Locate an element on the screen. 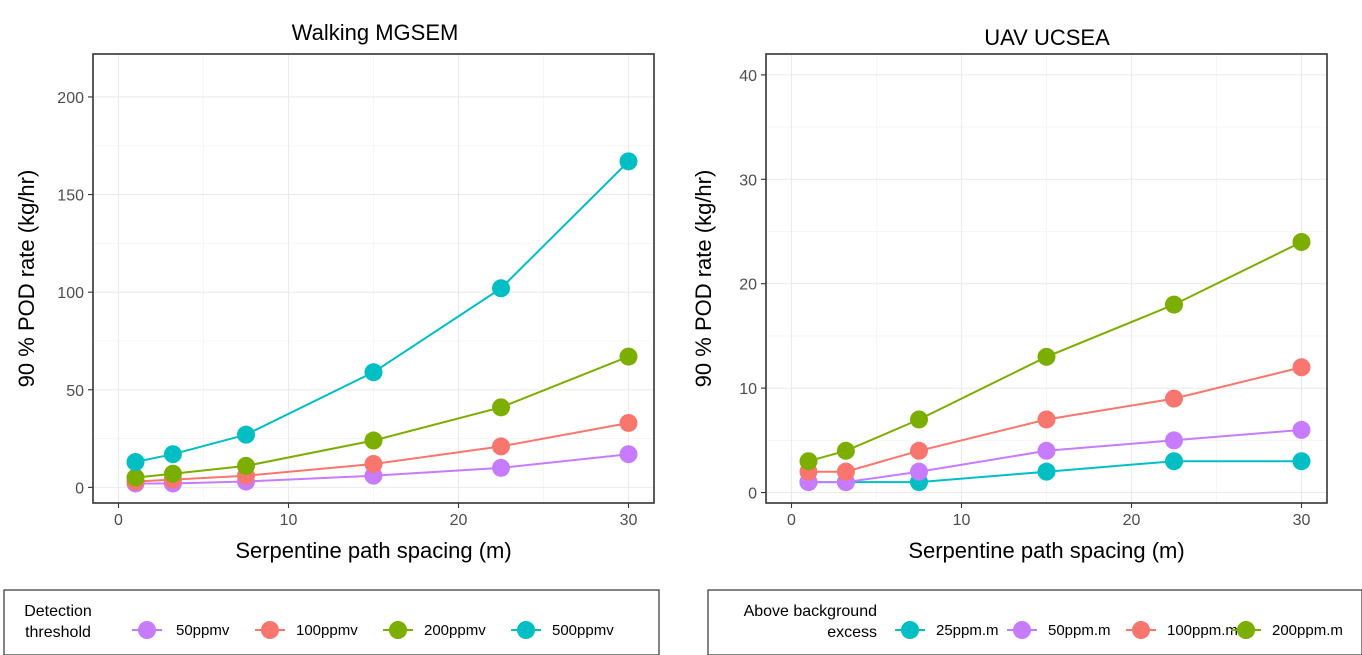 The width and height of the screenshot is (1362, 655). series-200ppm.m is located at coordinates (1055, 351).